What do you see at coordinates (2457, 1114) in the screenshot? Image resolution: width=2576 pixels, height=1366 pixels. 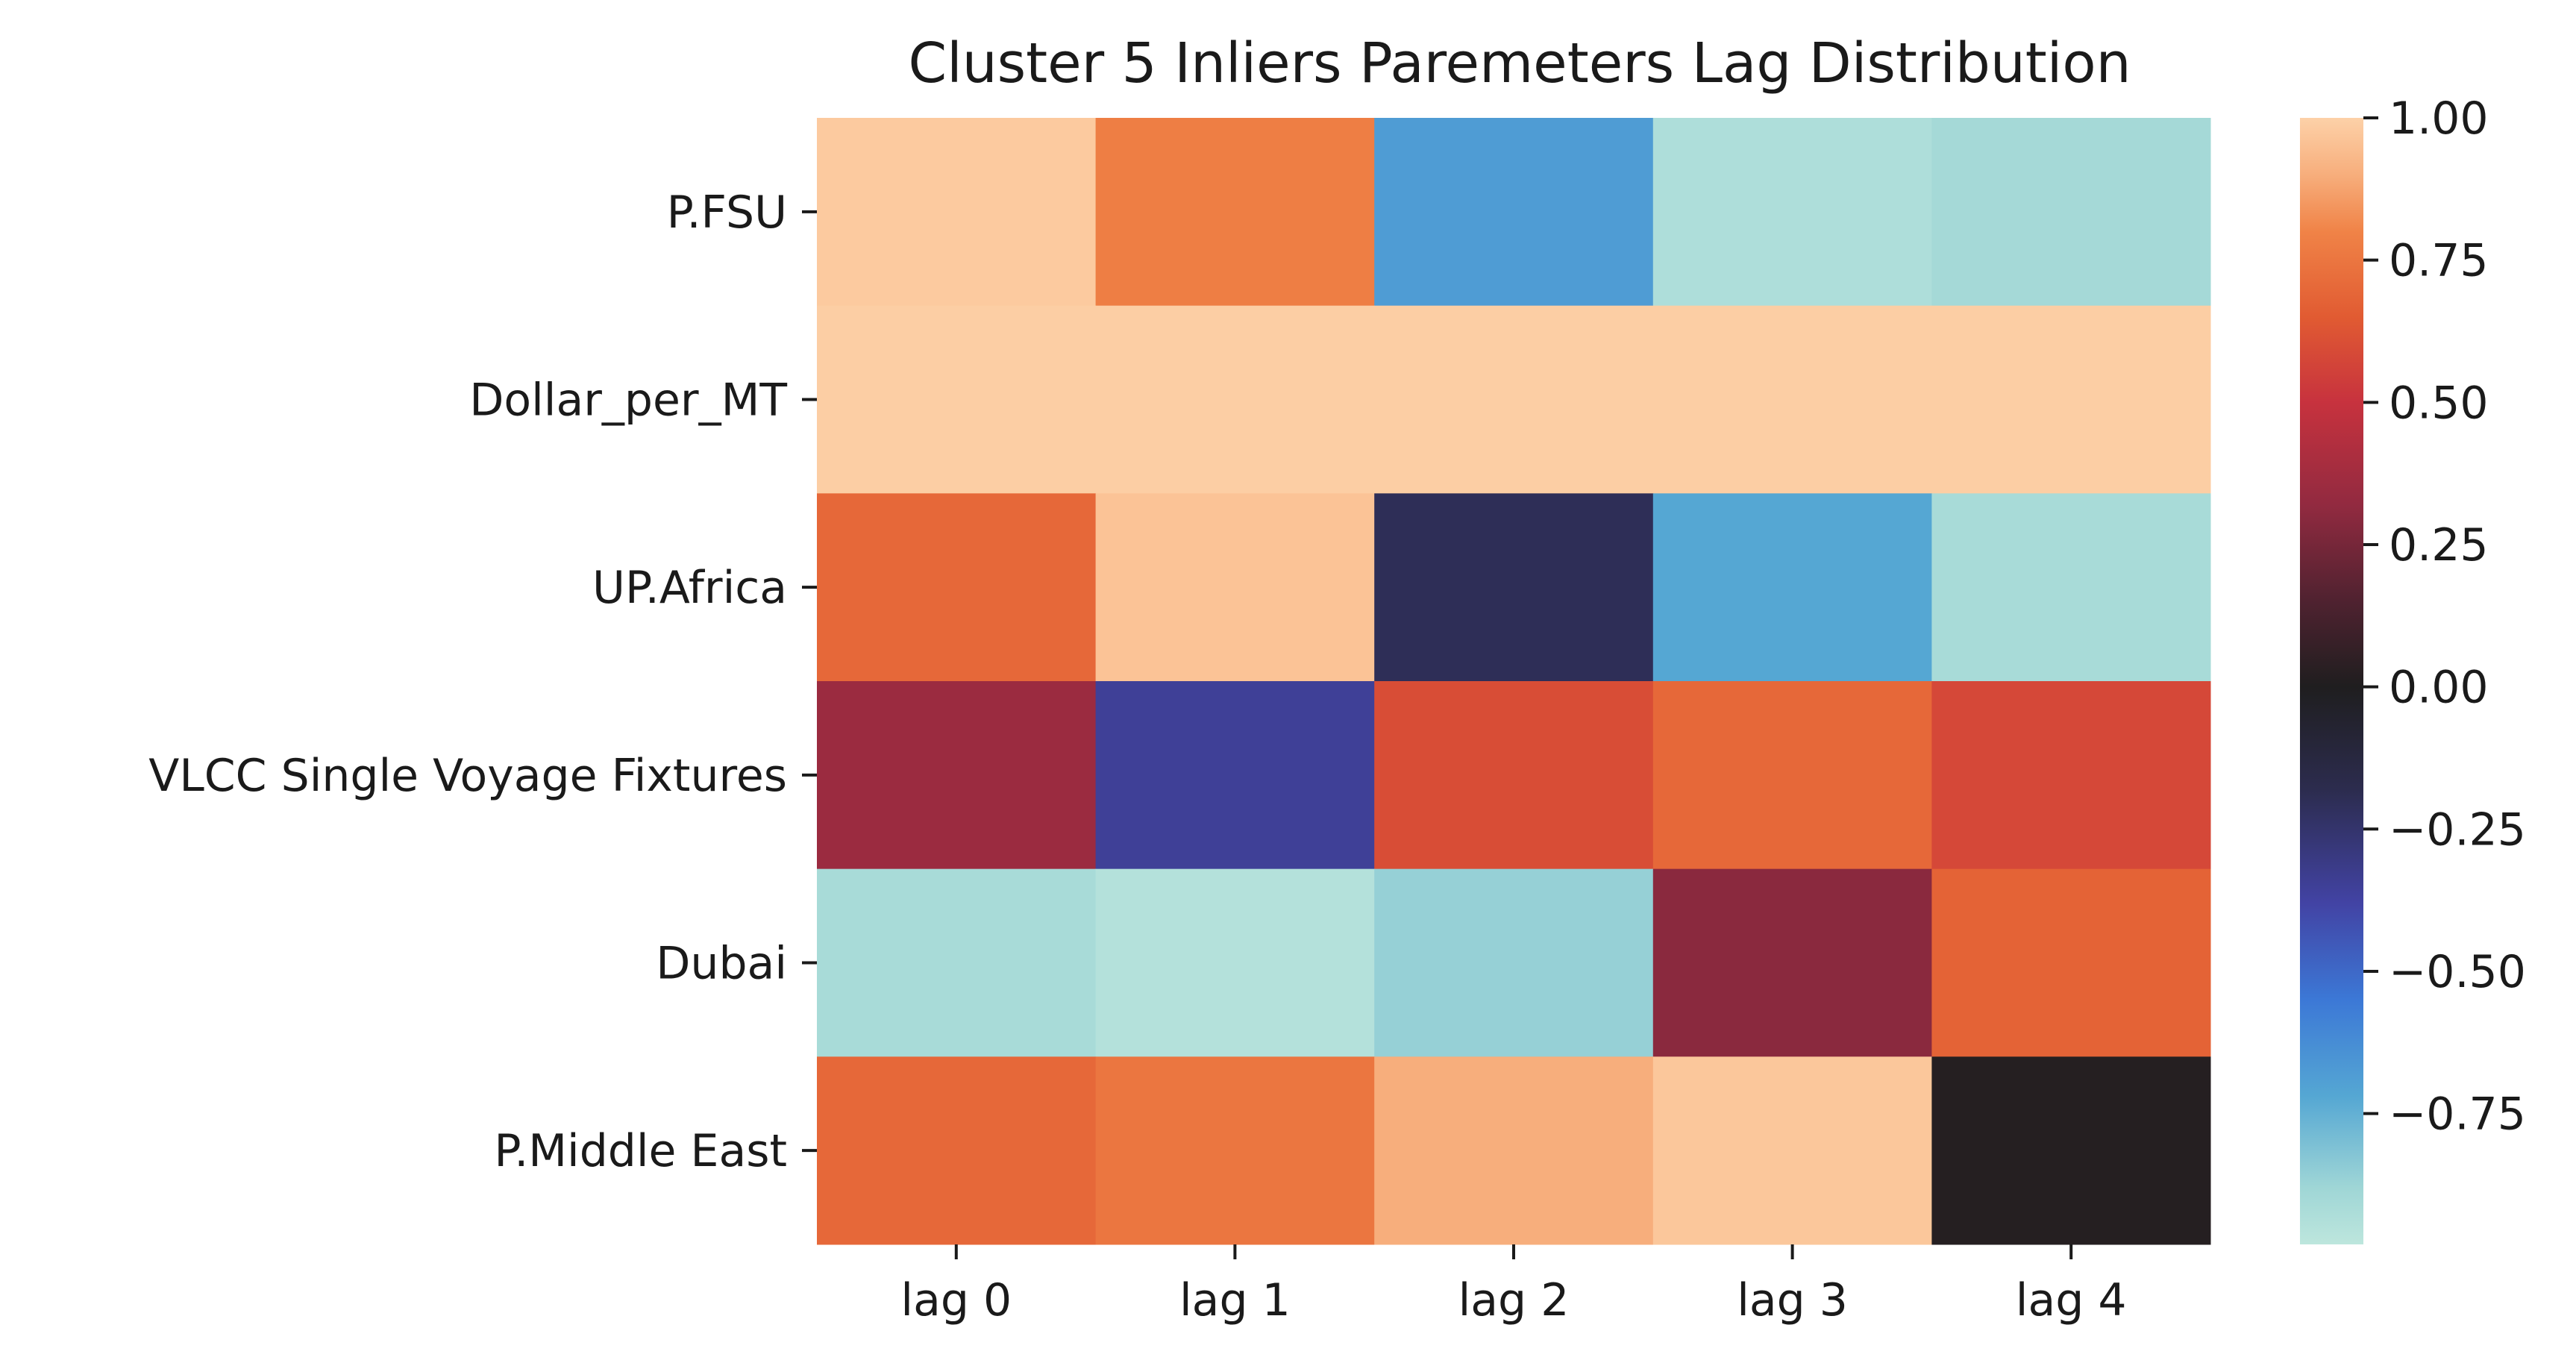 I see `colorbar-tick-label: −0.75` at bounding box center [2457, 1114].